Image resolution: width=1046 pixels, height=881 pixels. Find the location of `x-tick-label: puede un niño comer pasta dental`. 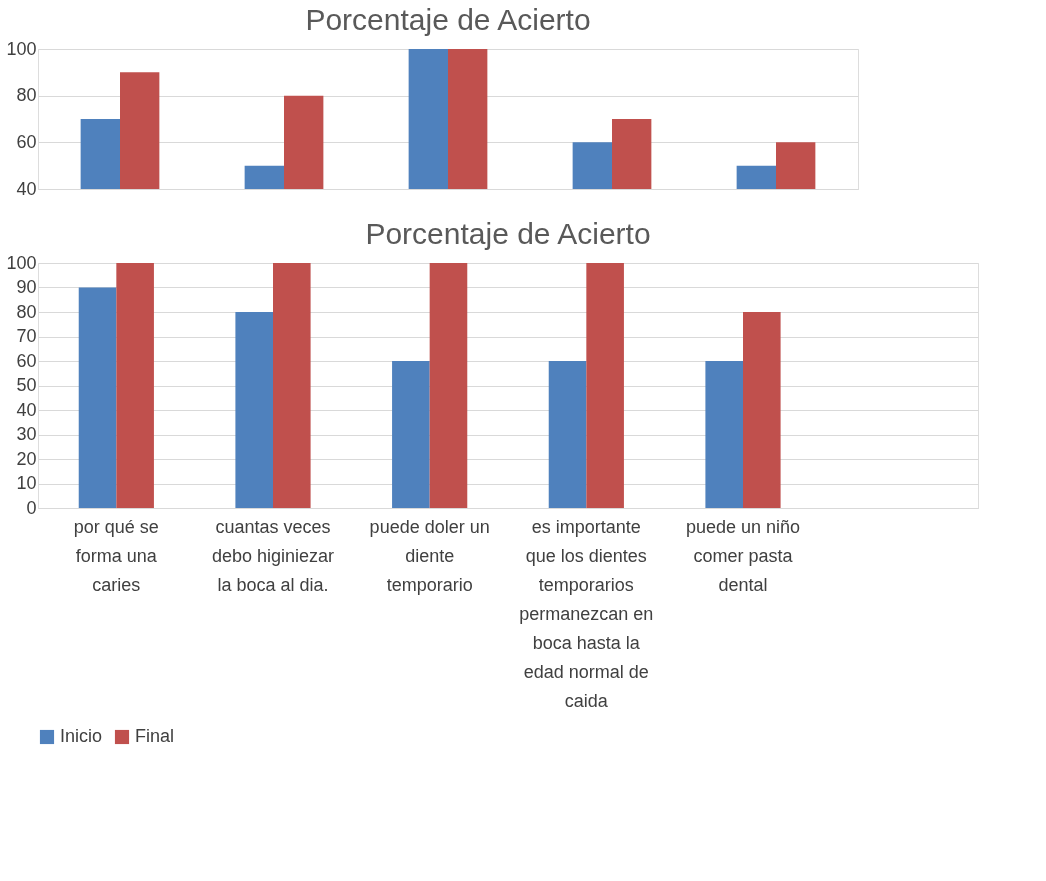

x-tick-label: puede un niño comer pasta dental is located at coordinates (743, 555).